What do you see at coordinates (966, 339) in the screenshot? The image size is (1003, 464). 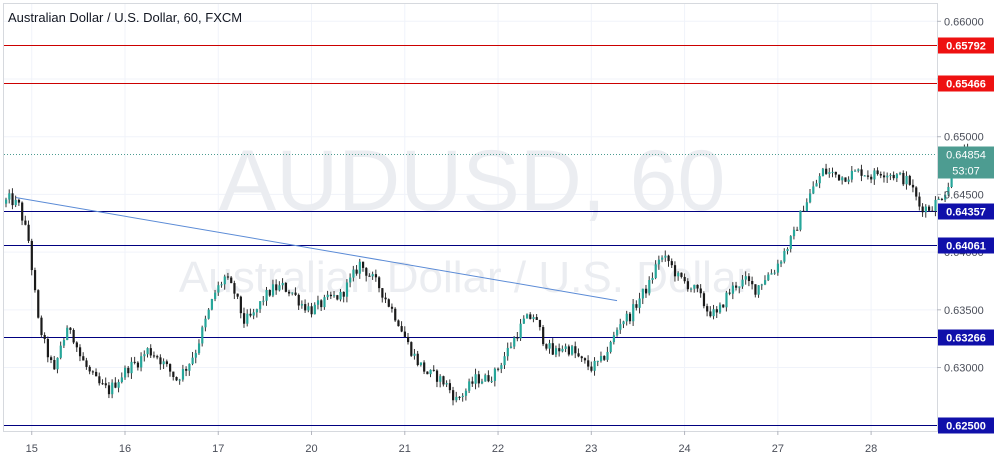 I see `level-badge-label: 0.63266` at bounding box center [966, 339].